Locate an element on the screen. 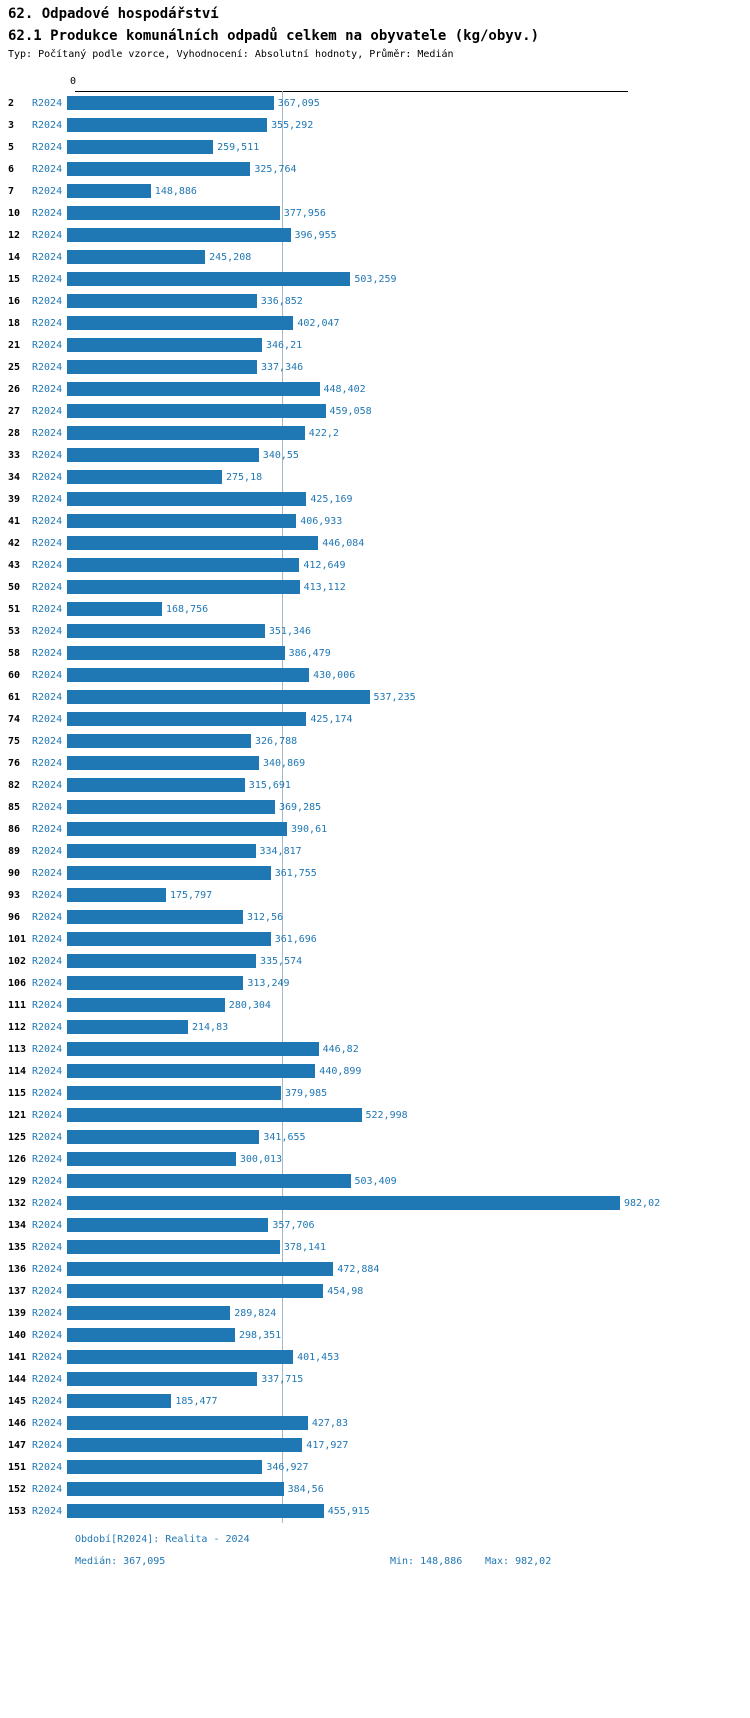 This screenshot has width=750, height=1718. bar-value-label: 351,346 is located at coordinates (290, 631).